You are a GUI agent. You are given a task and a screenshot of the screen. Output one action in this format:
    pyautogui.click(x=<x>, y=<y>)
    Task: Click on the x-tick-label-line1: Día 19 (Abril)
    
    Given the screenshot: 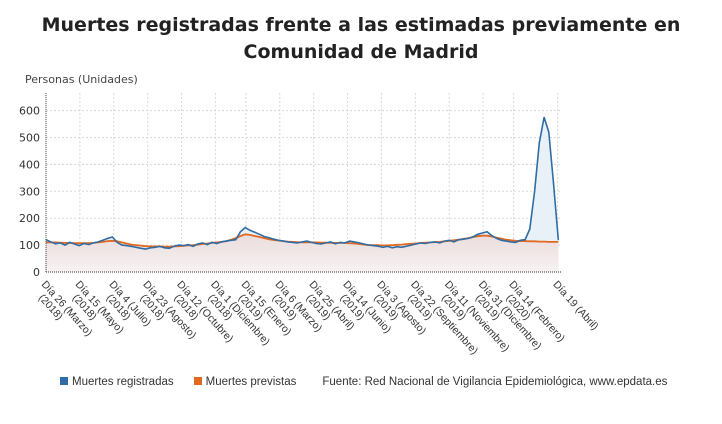 What is the action you would take?
    pyautogui.click(x=575, y=306)
    